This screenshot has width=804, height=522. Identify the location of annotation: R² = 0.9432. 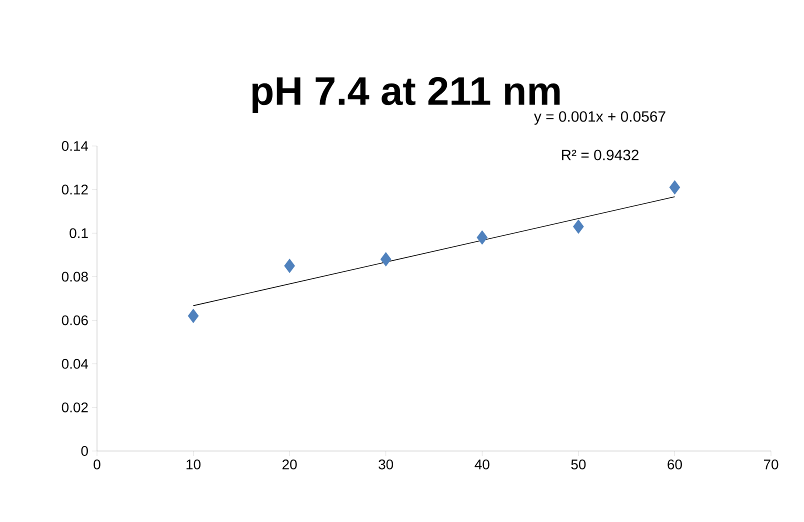
(600, 155).